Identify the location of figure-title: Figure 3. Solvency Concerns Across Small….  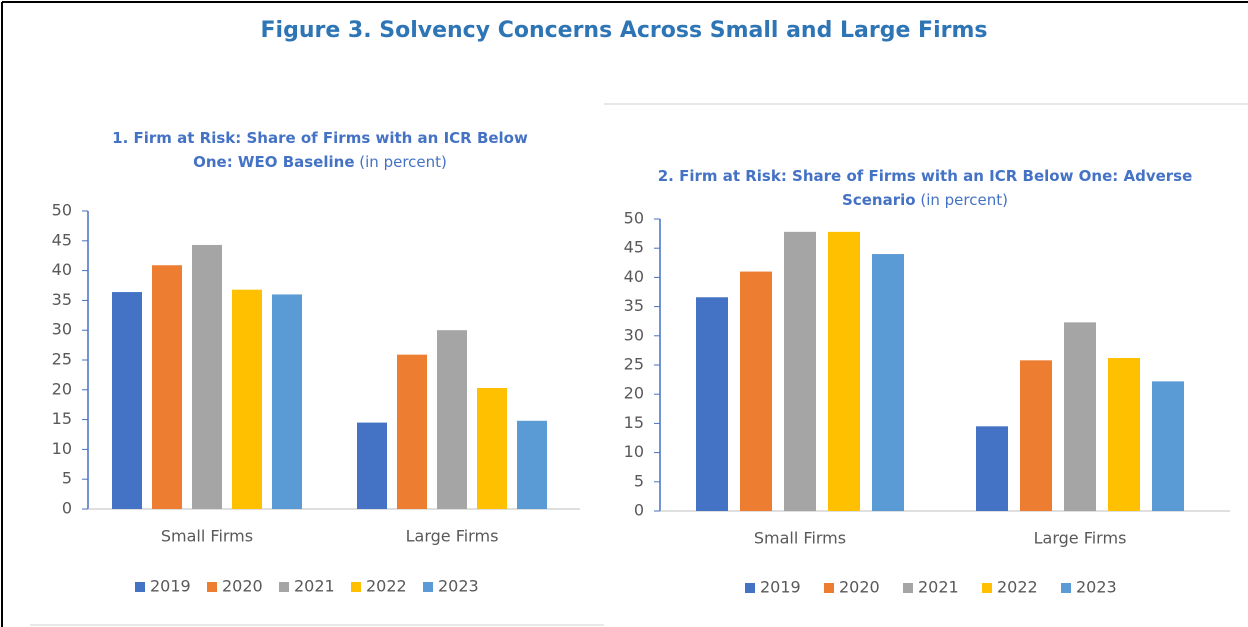
(624, 30).